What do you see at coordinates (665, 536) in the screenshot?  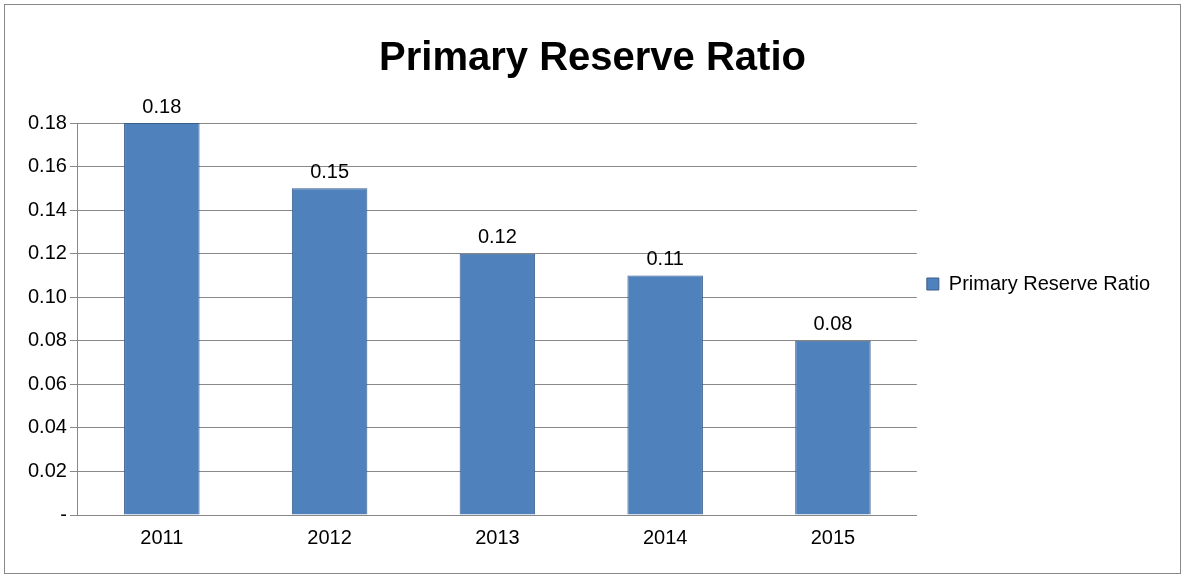 I see `x-tick-label: 2014` at bounding box center [665, 536].